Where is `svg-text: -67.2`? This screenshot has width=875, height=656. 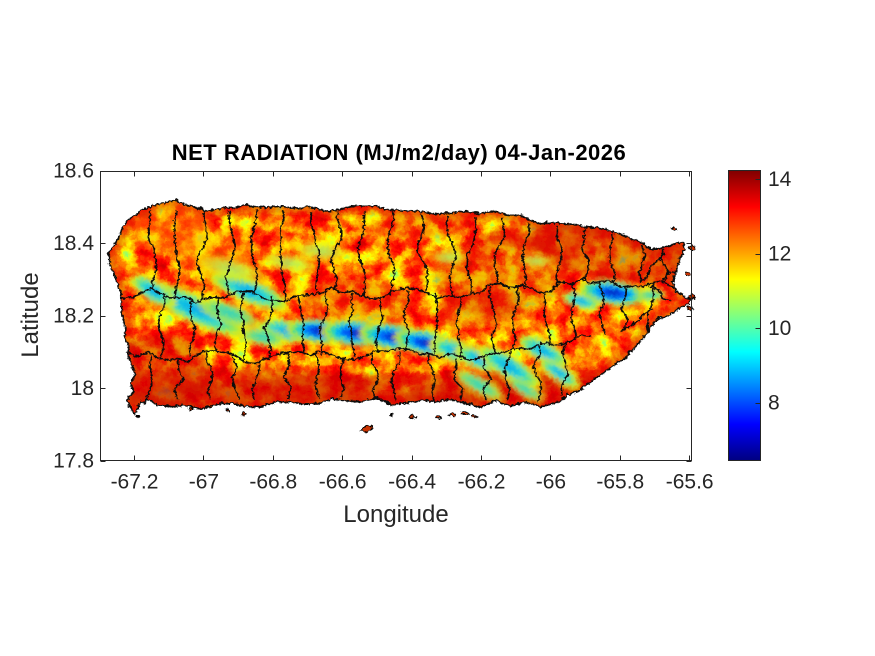
svg-text: -67.2 is located at coordinates (135, 482).